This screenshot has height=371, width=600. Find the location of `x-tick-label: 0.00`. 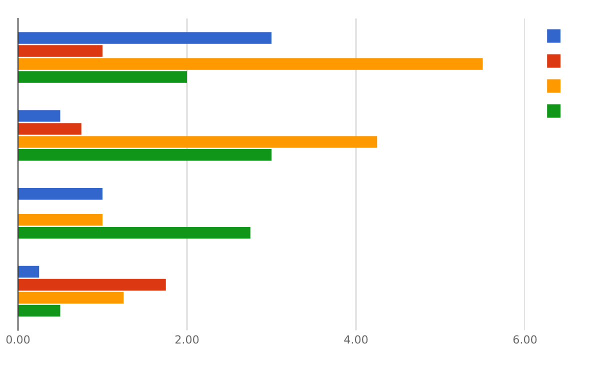

x-tick-label: 0.00 is located at coordinates (18, 339).